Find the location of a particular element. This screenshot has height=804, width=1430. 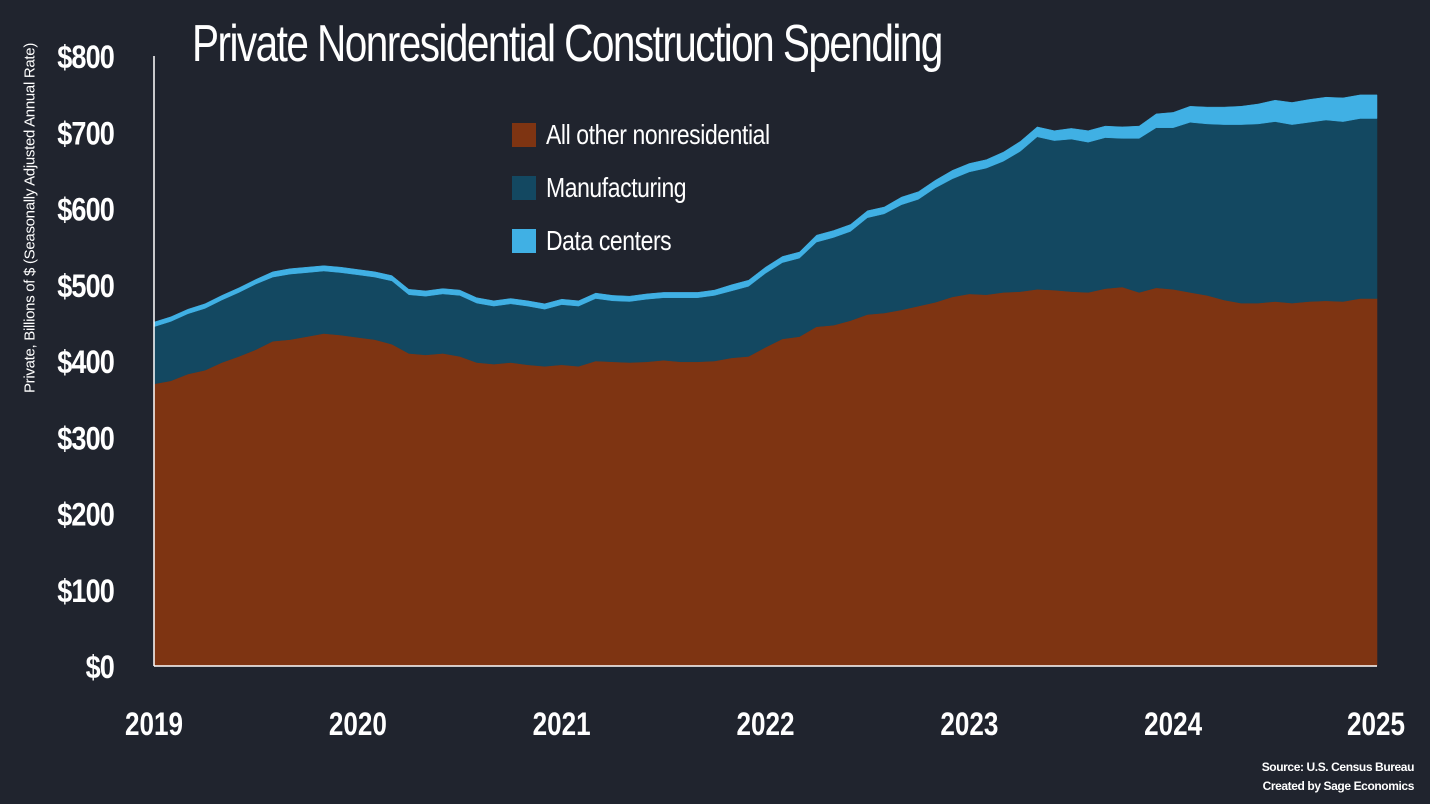

x-tick-label: 2023 is located at coordinates (969, 724).